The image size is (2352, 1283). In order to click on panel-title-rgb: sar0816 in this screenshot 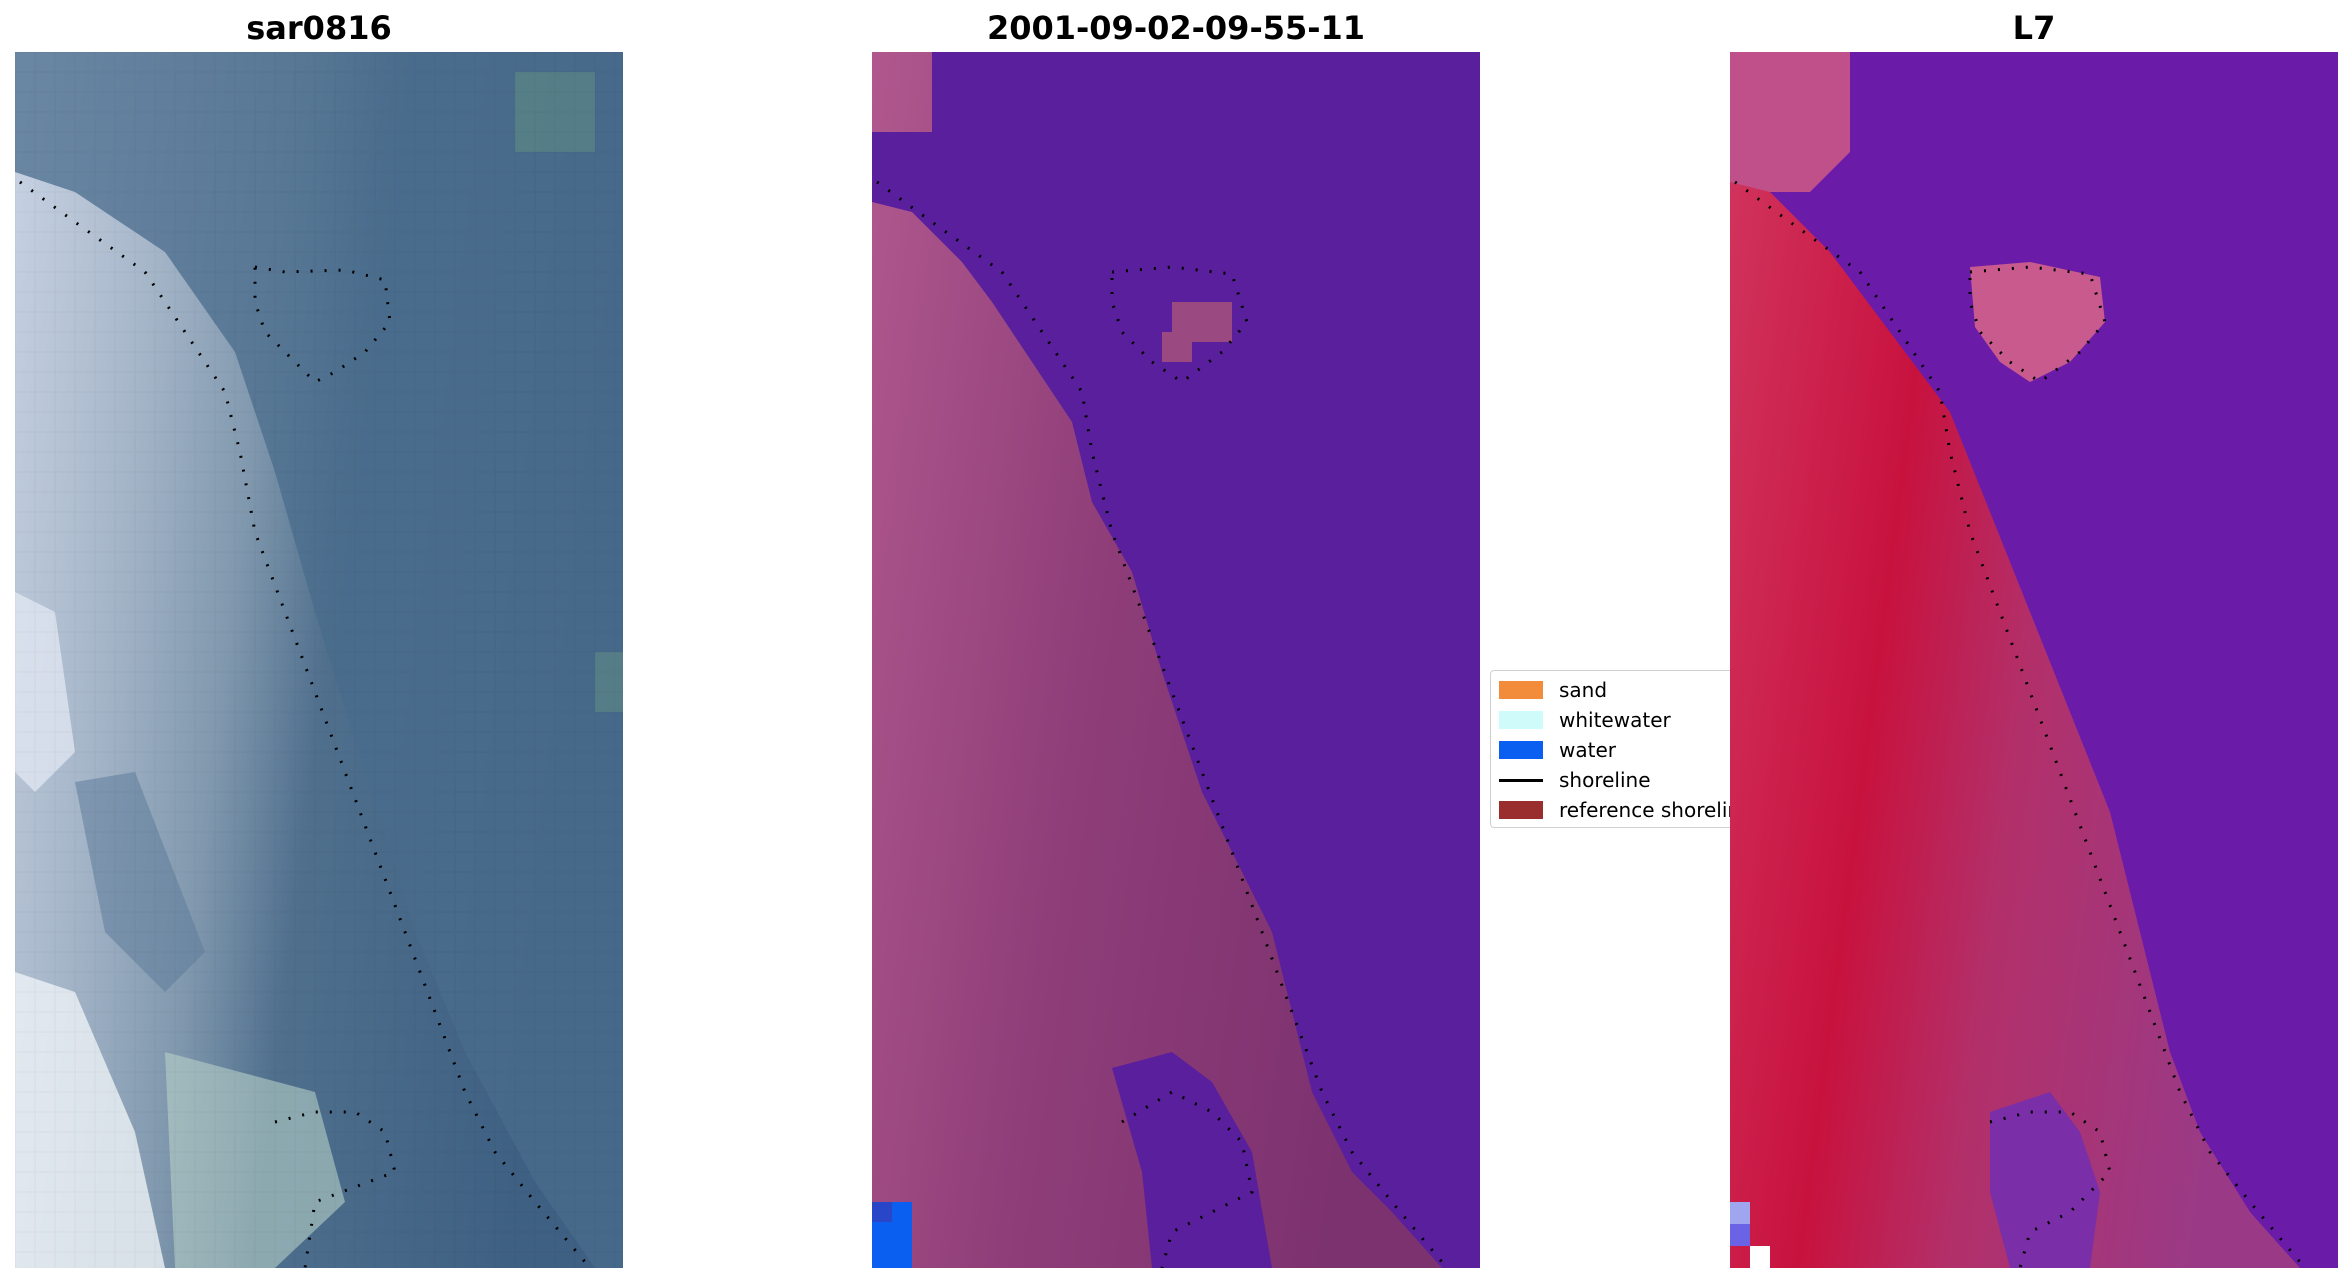, I will do `click(319, 28)`.